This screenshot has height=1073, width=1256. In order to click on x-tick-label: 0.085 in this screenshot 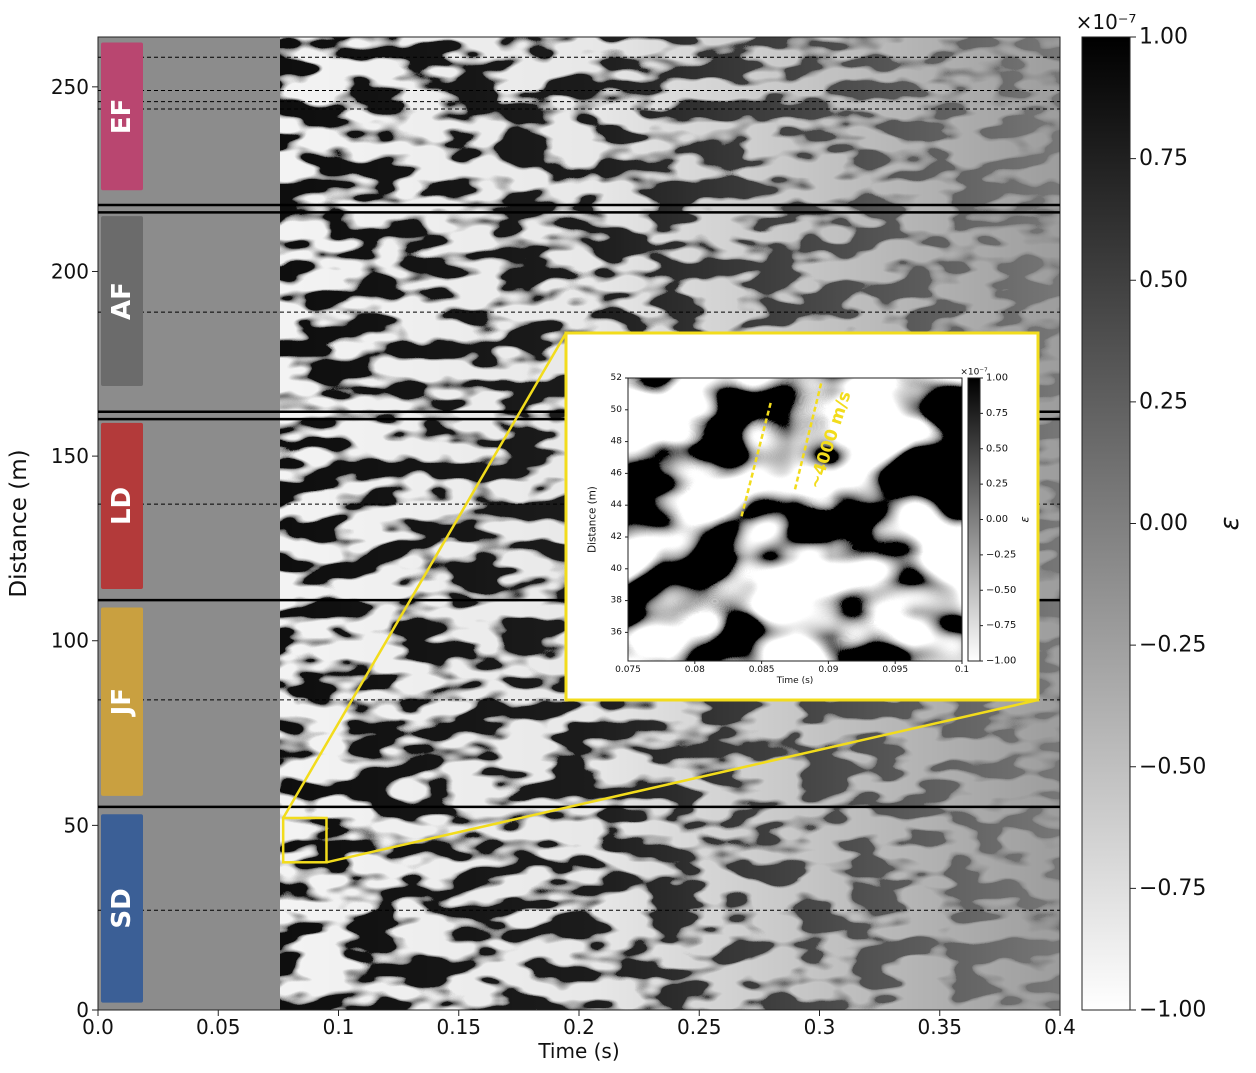, I will do `click(762, 670)`.